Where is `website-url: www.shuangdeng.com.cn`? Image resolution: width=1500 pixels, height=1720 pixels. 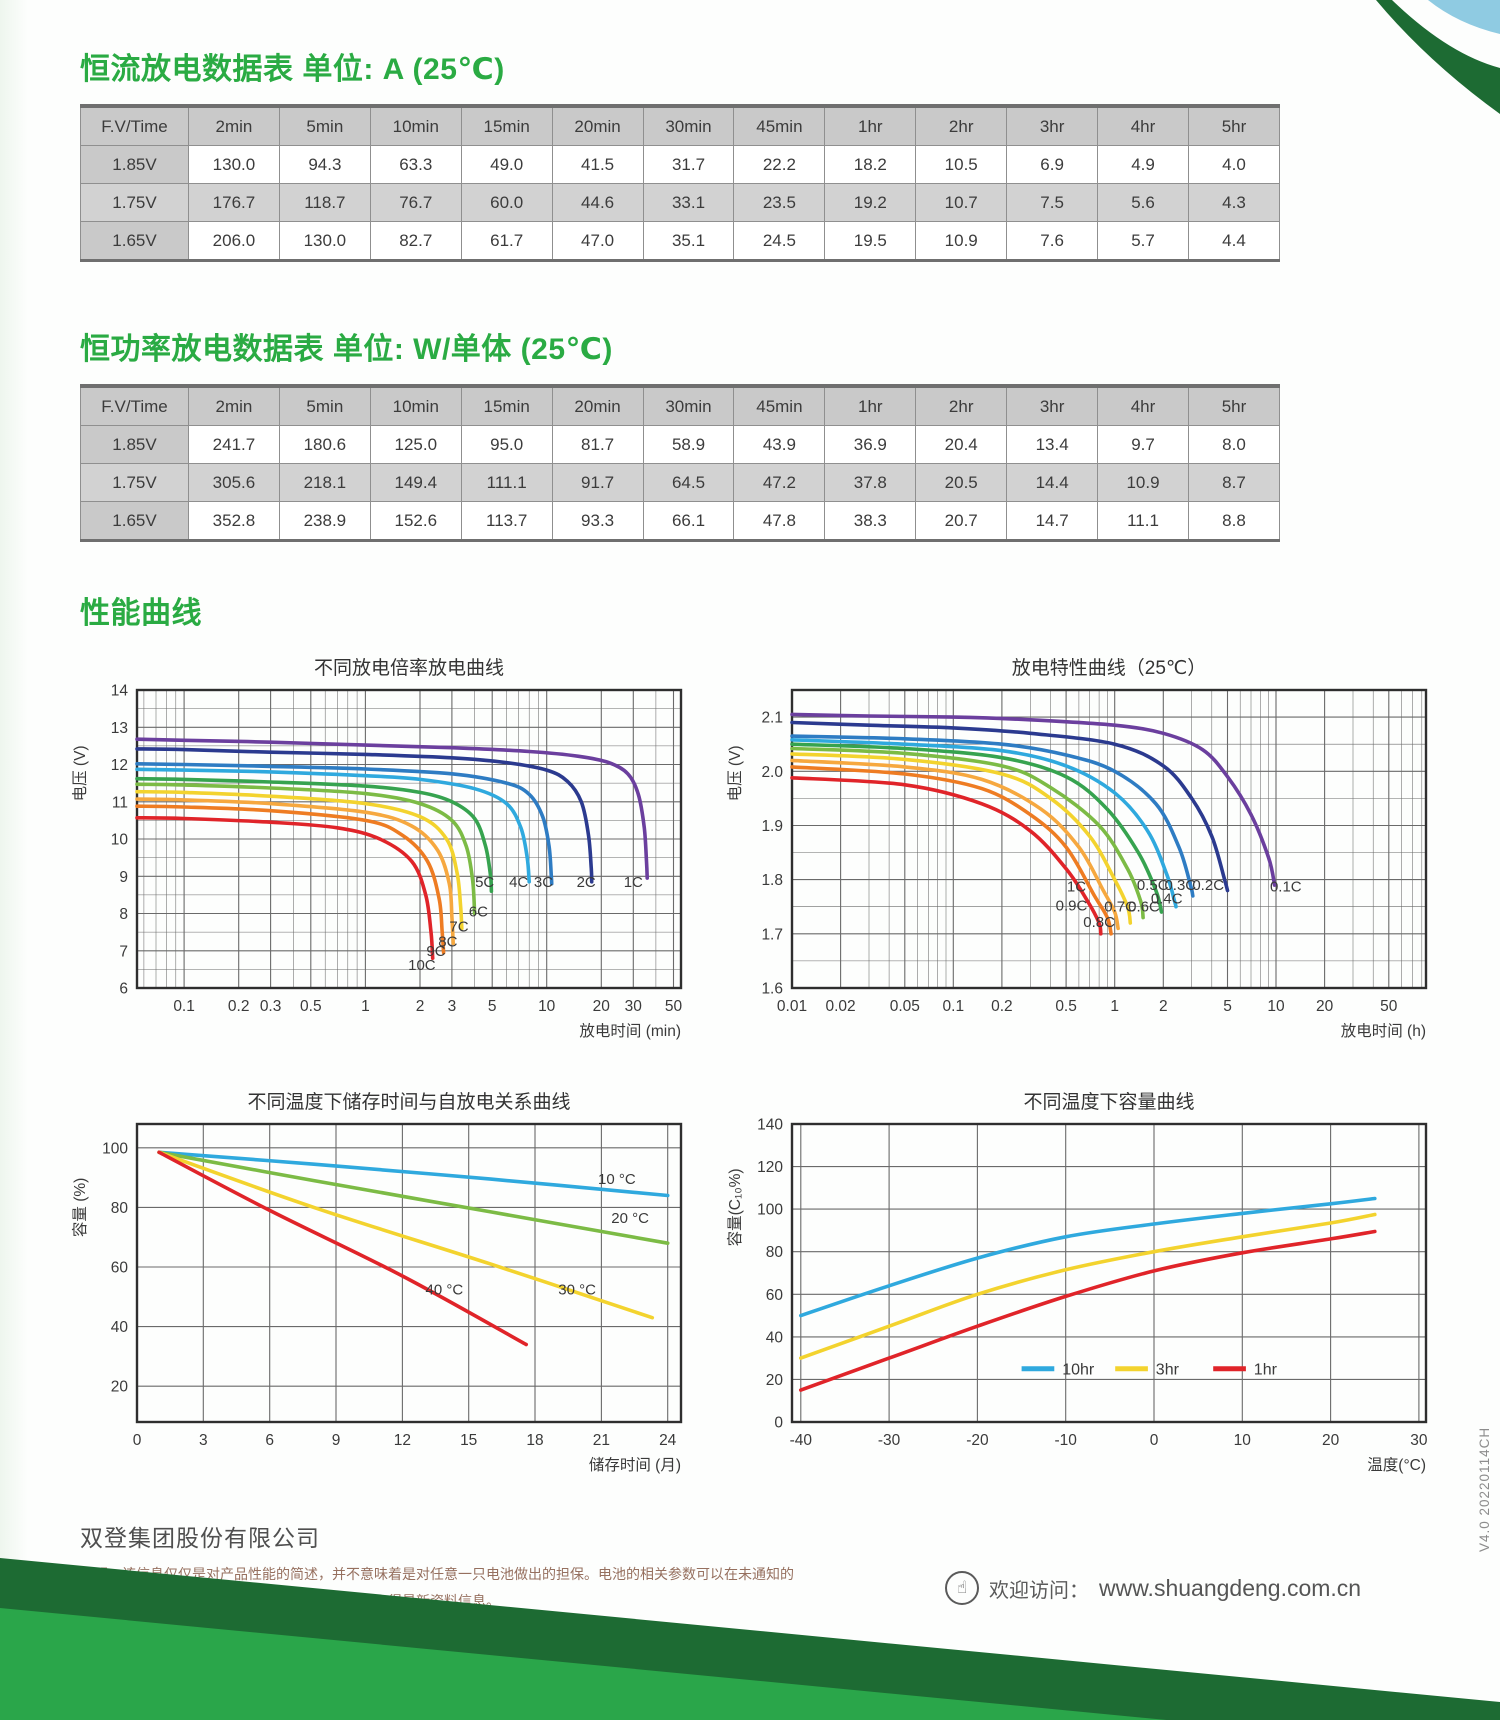 website-url: www.shuangdeng.com.cn is located at coordinates (1230, 1587).